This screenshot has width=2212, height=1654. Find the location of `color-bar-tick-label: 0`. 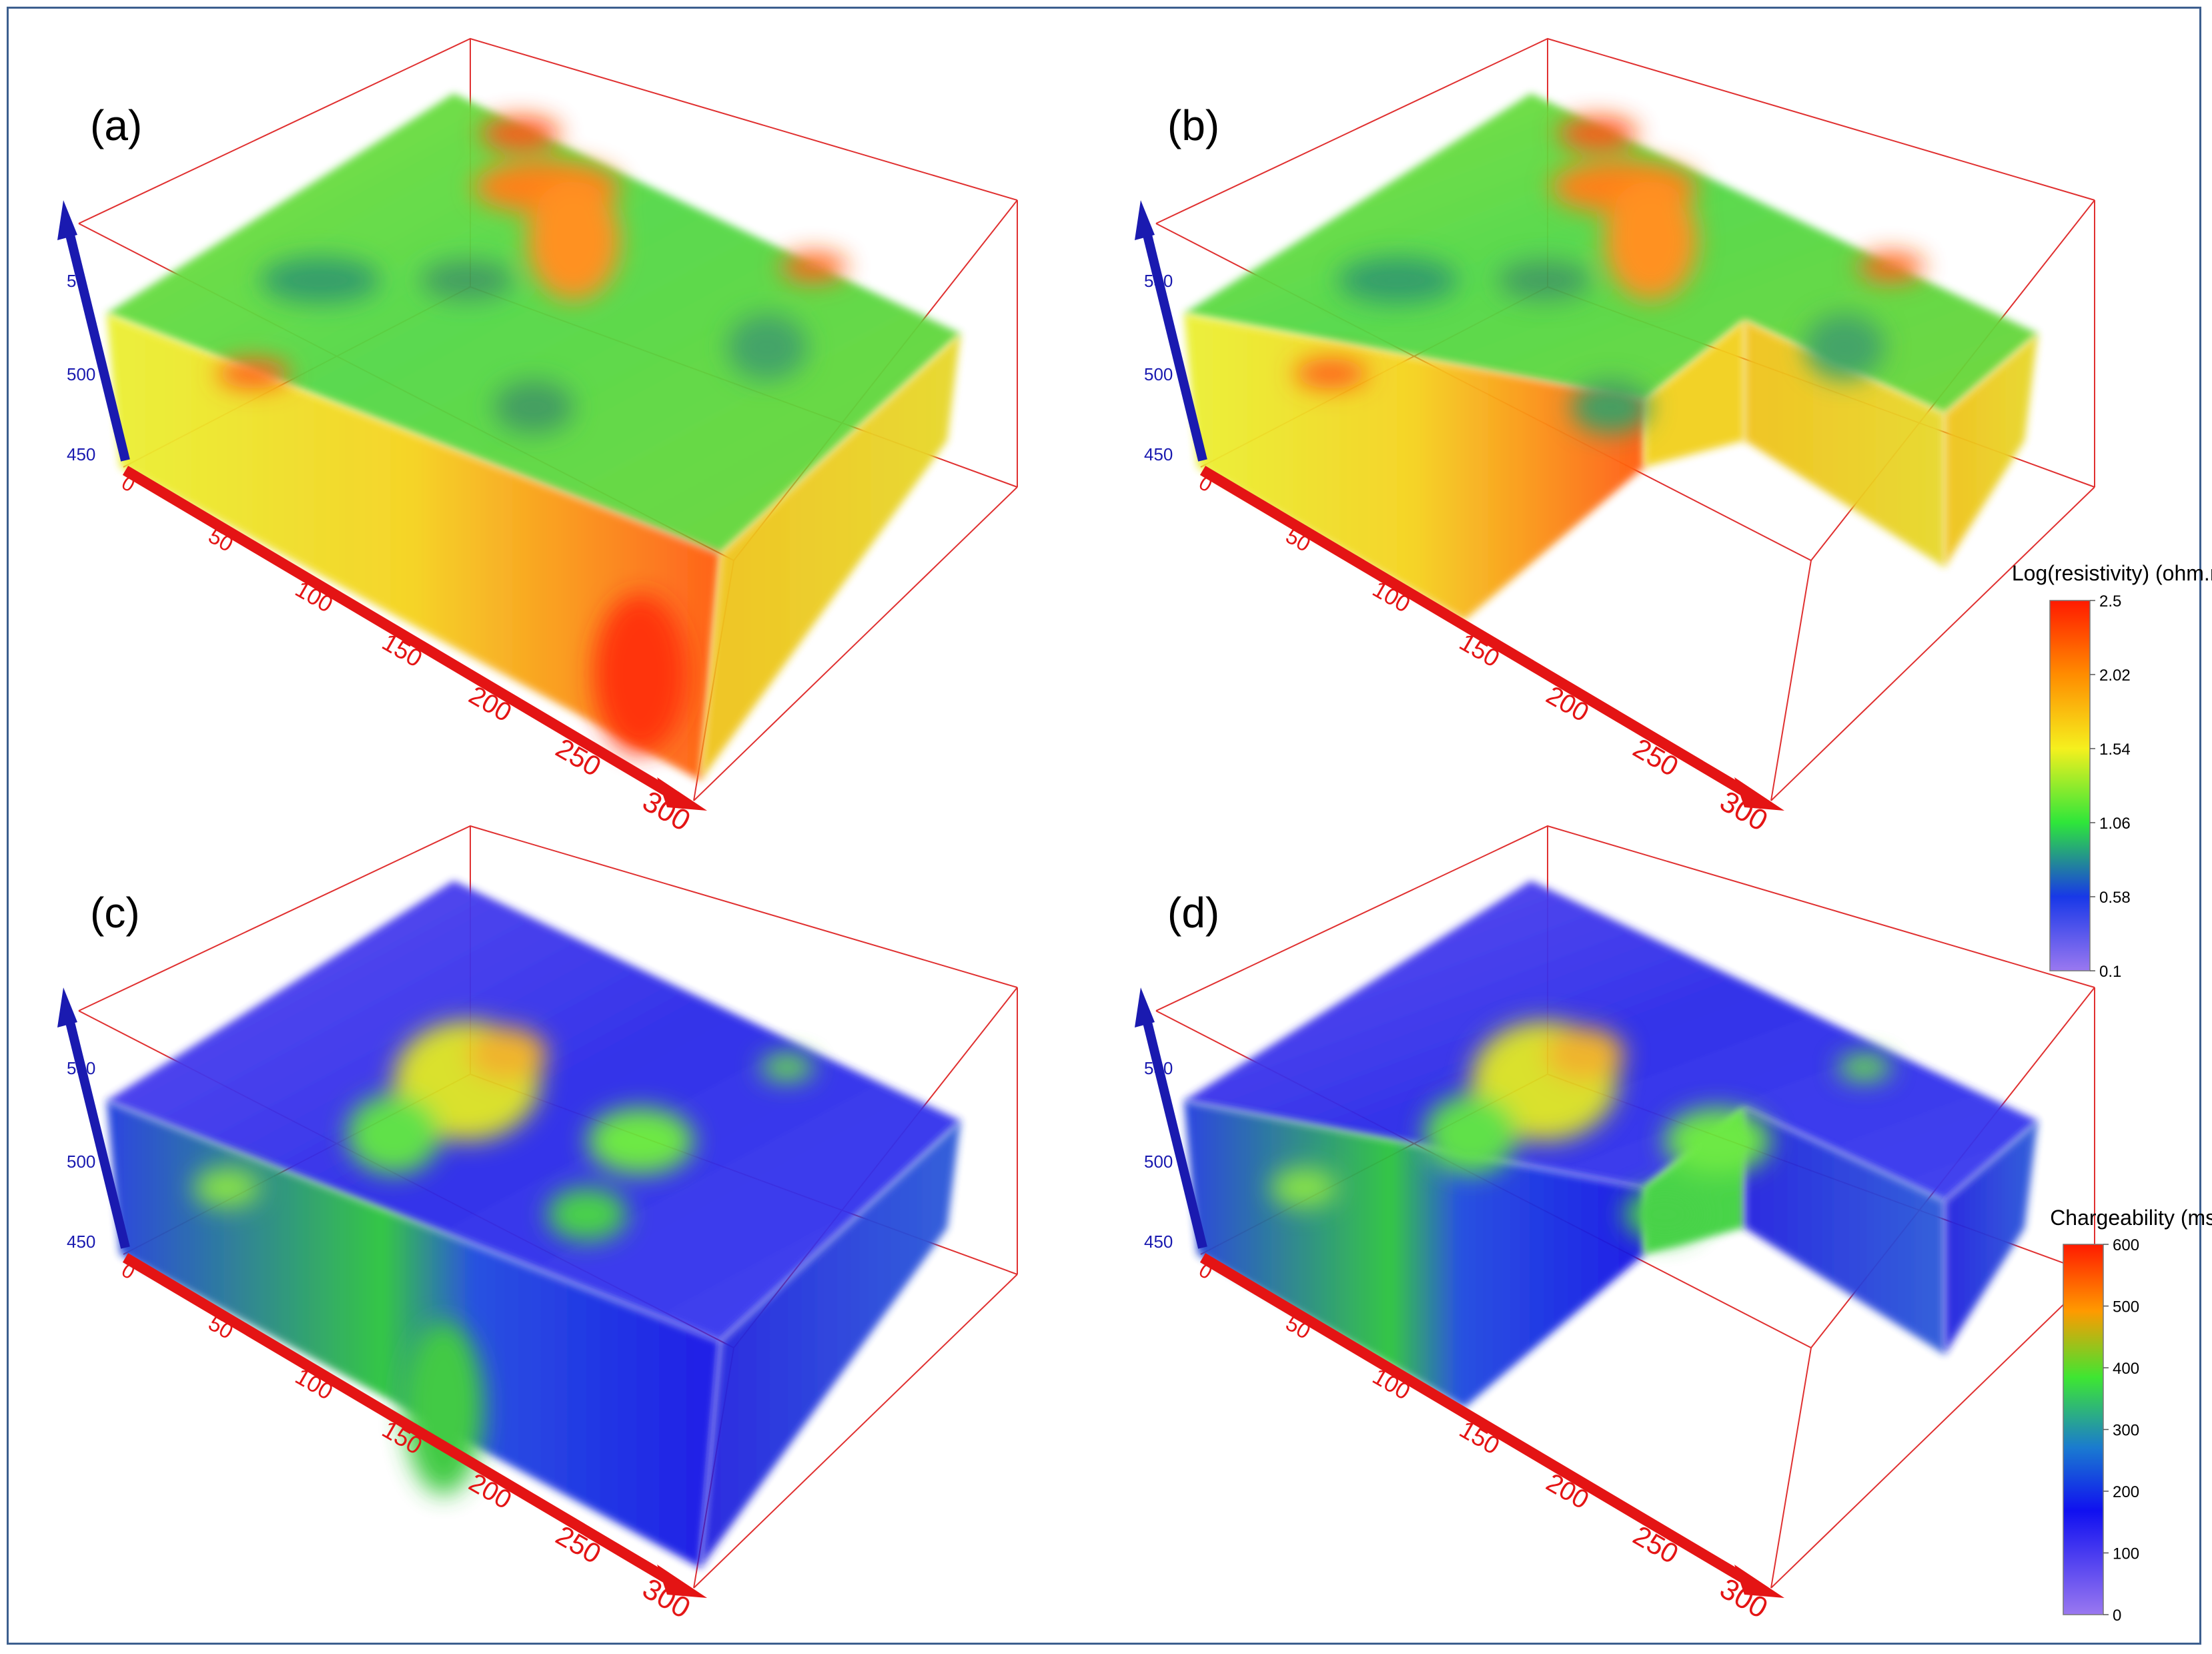

color-bar-tick-label: 0 is located at coordinates (2117, 1616).